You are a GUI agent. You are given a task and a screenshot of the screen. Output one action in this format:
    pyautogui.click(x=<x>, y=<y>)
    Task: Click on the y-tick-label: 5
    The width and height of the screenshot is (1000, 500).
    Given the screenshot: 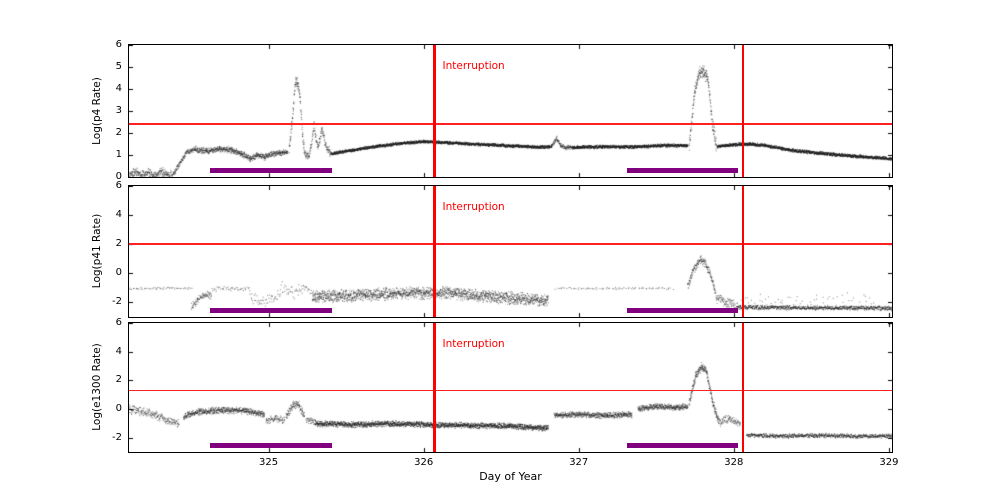 What is the action you would take?
    pyautogui.click(x=118, y=66)
    